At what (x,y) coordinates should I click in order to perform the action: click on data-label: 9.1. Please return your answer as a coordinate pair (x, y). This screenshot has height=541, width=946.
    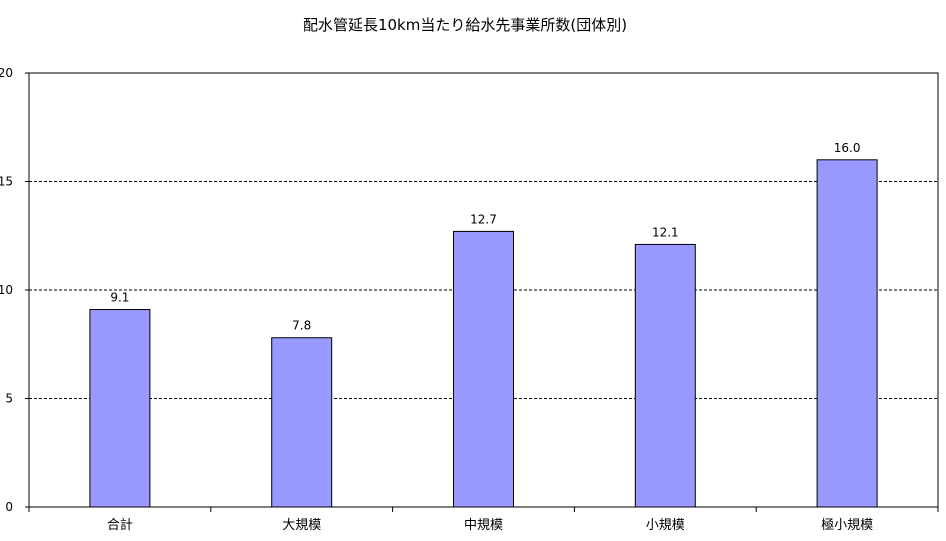
    Looking at the image, I should click on (119, 298).